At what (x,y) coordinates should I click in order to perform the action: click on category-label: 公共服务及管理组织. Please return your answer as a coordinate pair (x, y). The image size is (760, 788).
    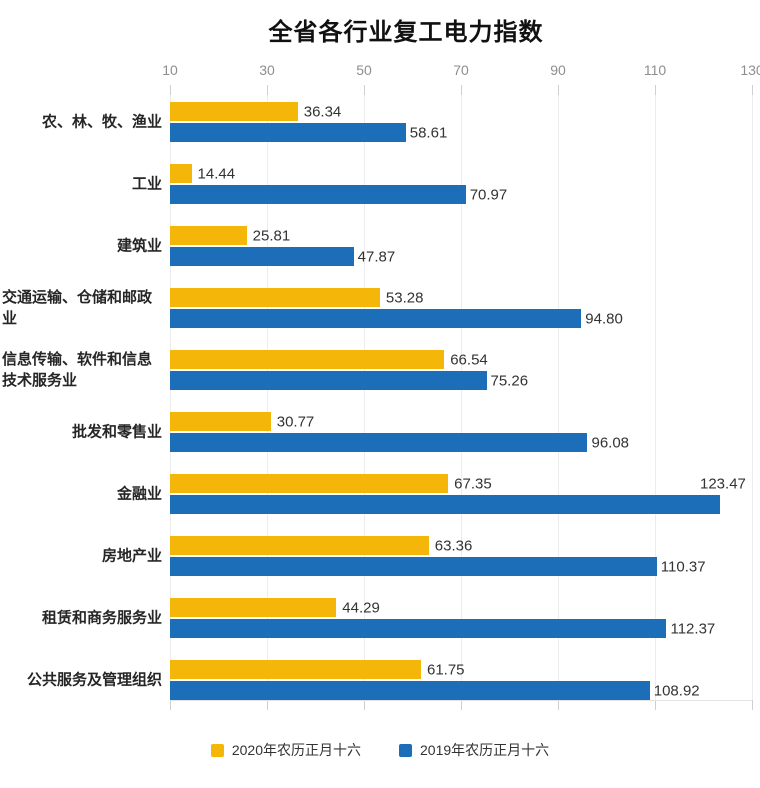
    Looking at the image, I should click on (94, 680).